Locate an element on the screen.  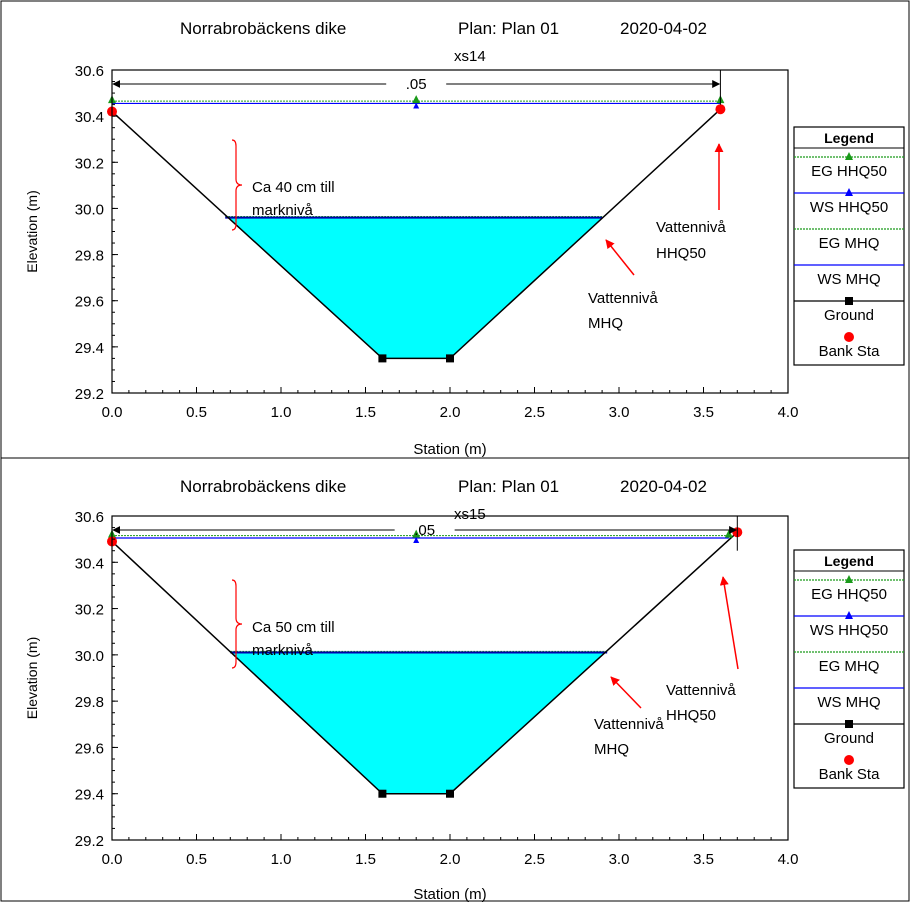
brace-text-line2: marknivå is located at coordinates (283, 210).